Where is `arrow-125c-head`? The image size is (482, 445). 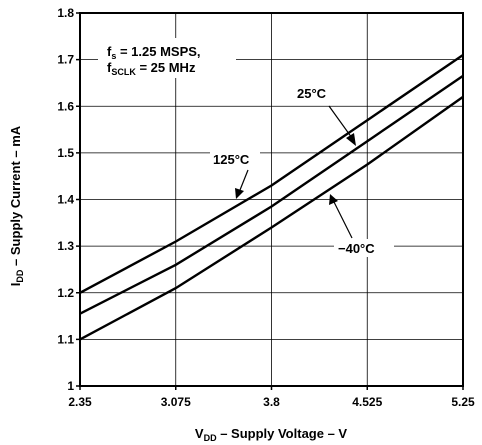
arrow-125c-head is located at coordinates (239, 193).